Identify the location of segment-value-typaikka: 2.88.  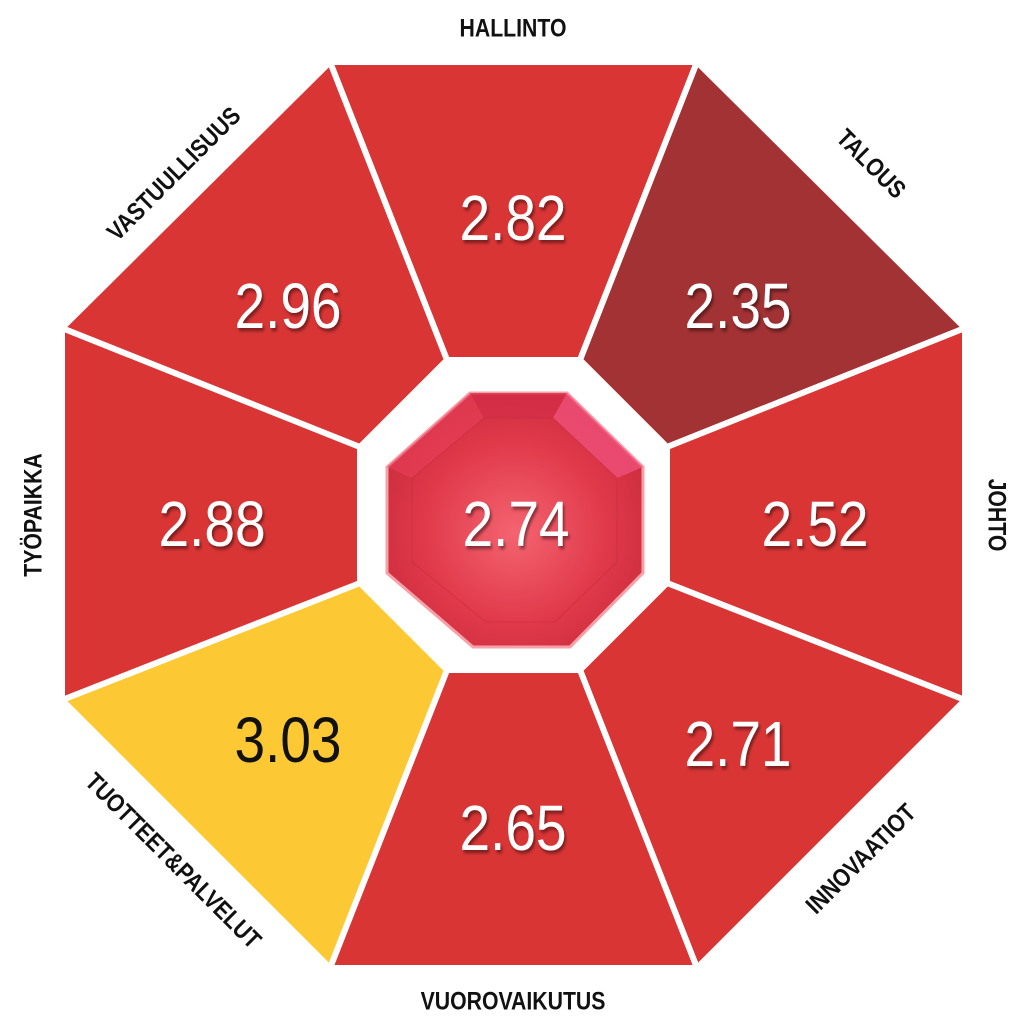
(211, 524).